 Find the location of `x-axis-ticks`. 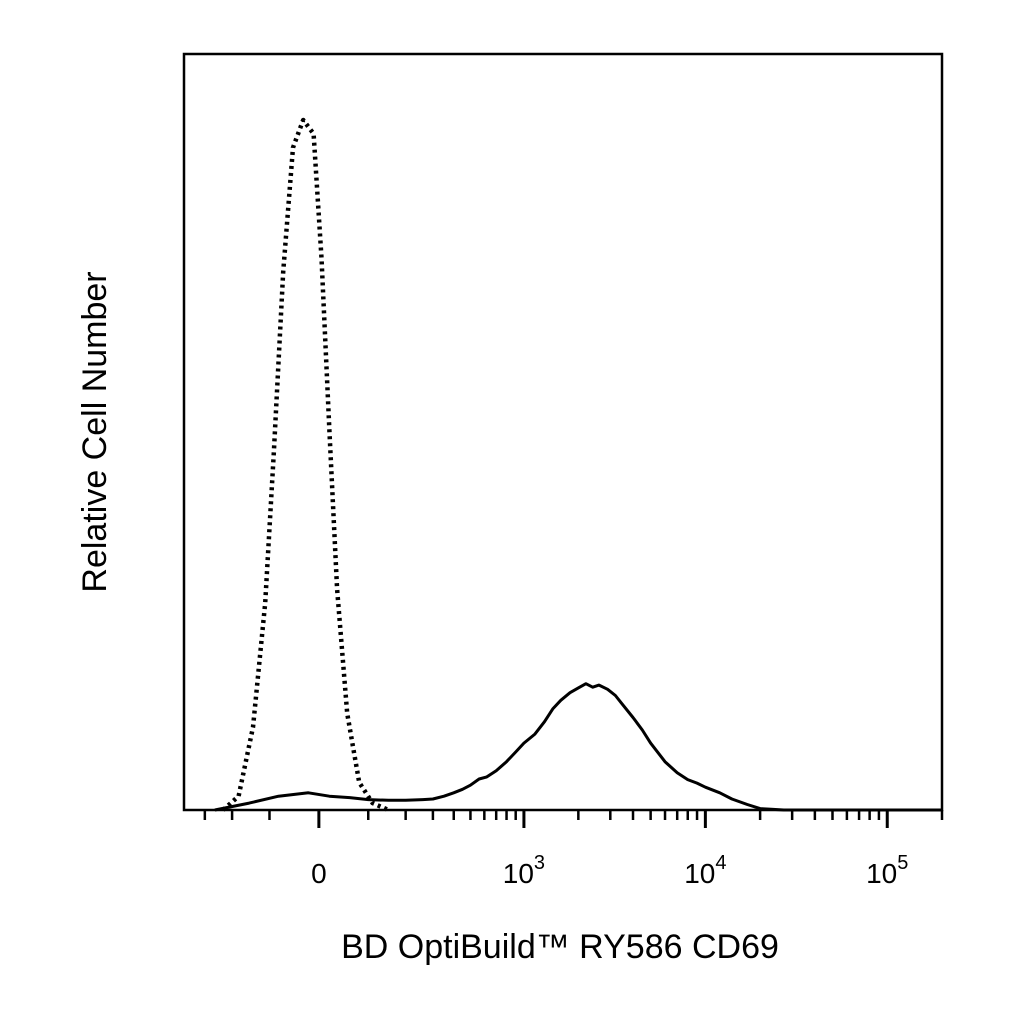

x-axis-ticks is located at coordinates (573, 819).